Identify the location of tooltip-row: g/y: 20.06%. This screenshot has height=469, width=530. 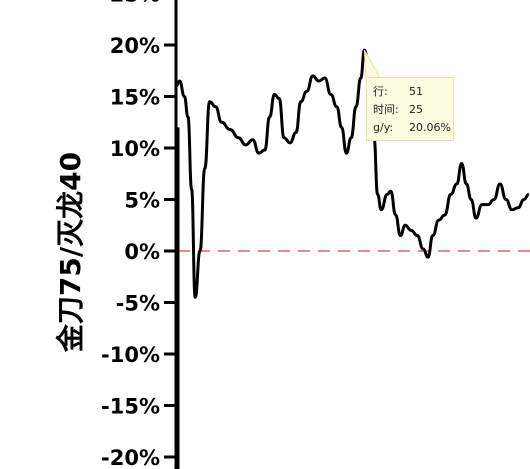
(413, 128).